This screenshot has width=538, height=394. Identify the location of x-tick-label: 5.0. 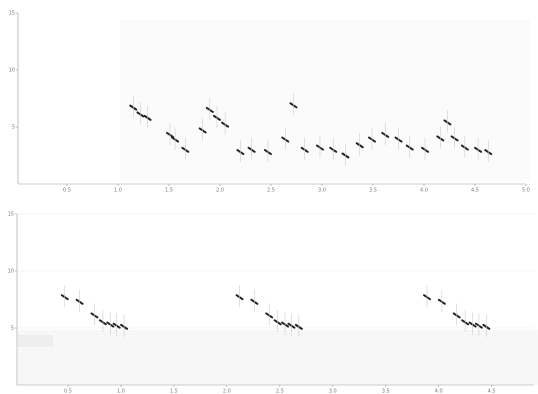
(526, 191).